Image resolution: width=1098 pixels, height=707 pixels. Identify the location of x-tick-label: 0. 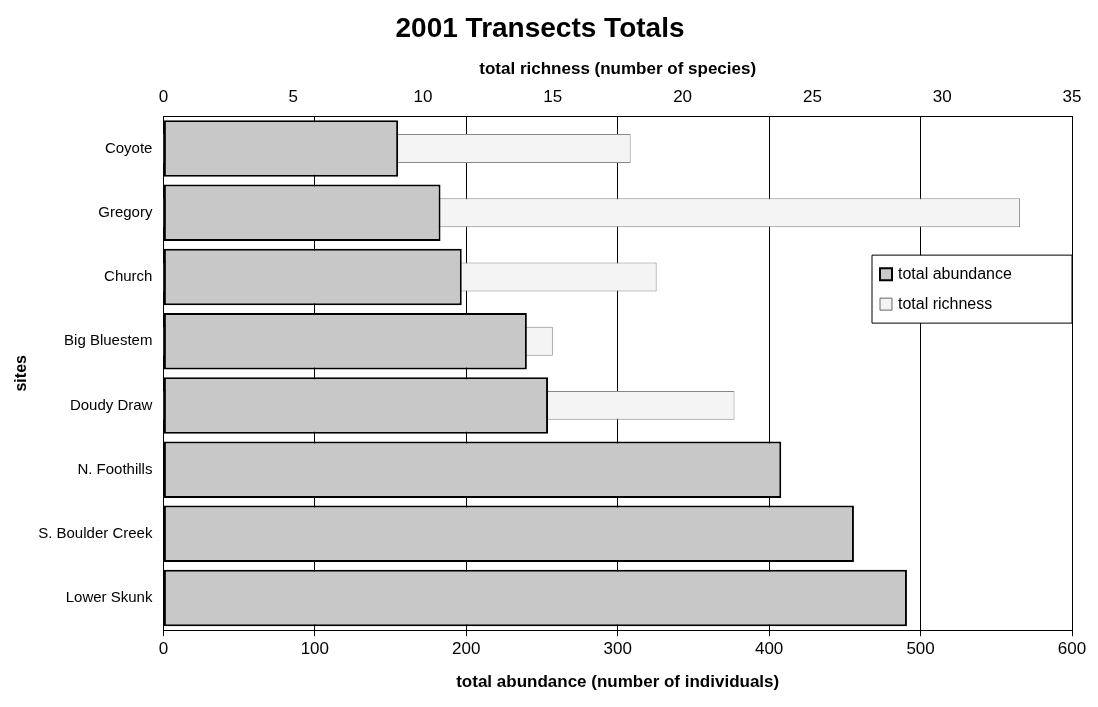
(163, 649).